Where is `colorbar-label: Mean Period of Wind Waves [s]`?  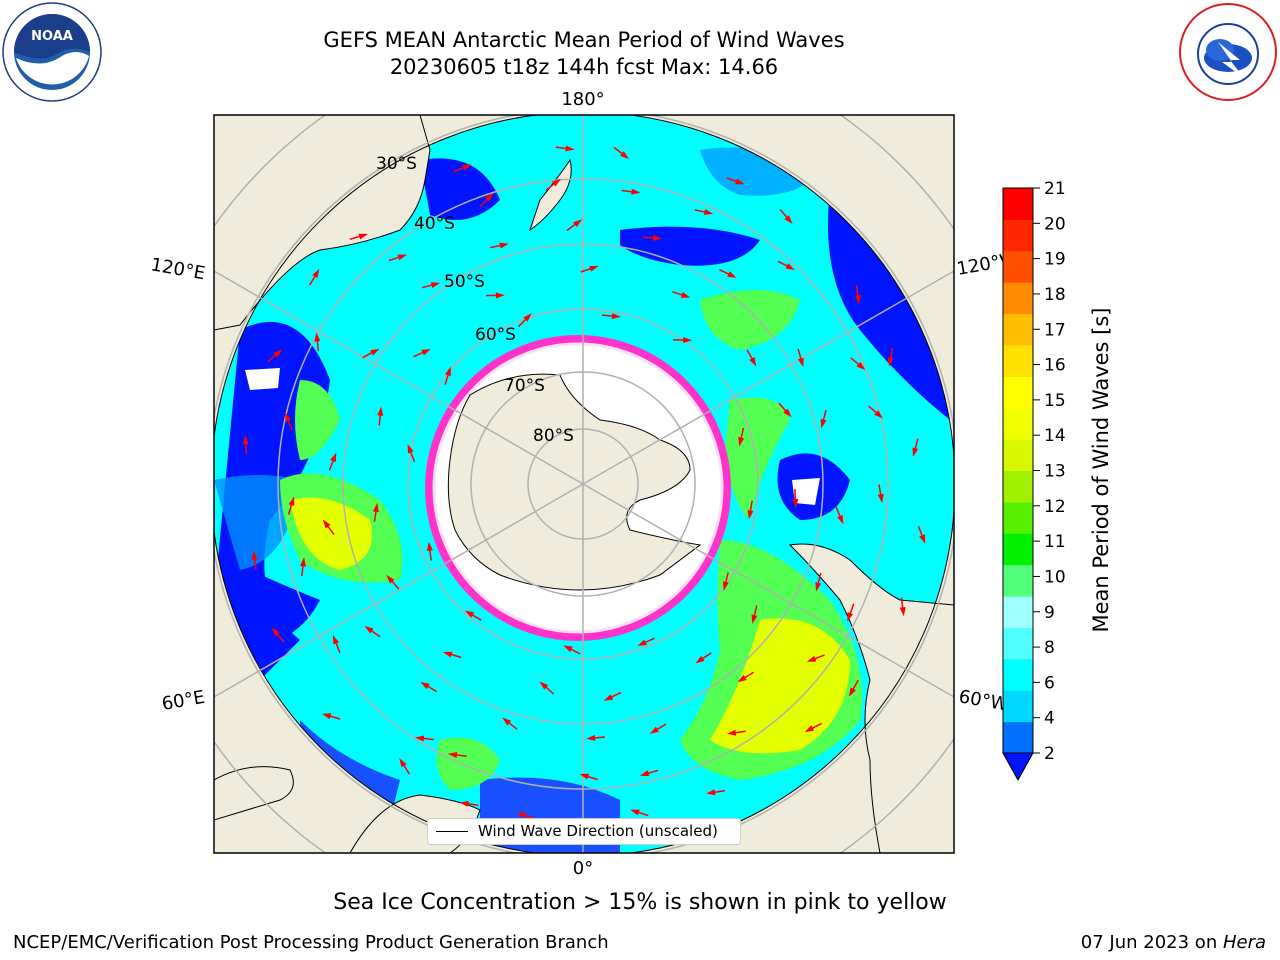
colorbar-label: Mean Period of Wind Waves [s] is located at coordinates (1101, 470).